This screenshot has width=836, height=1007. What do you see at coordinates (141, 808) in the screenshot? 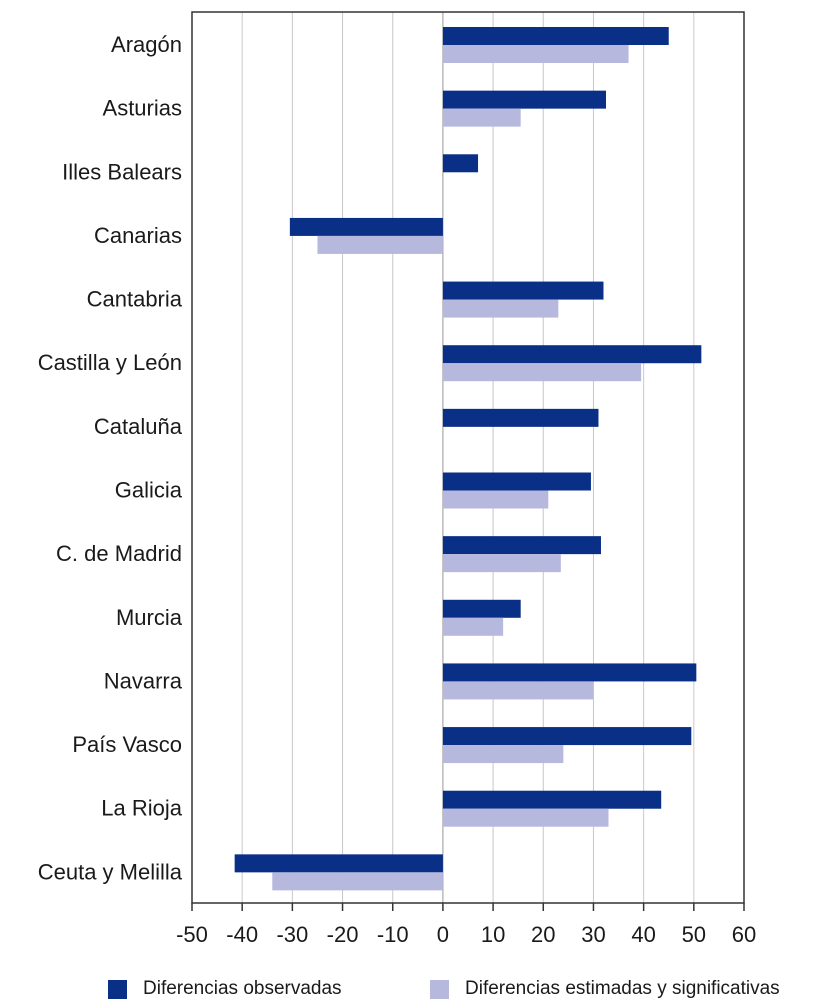
I see `category-label: La Rioja` at bounding box center [141, 808].